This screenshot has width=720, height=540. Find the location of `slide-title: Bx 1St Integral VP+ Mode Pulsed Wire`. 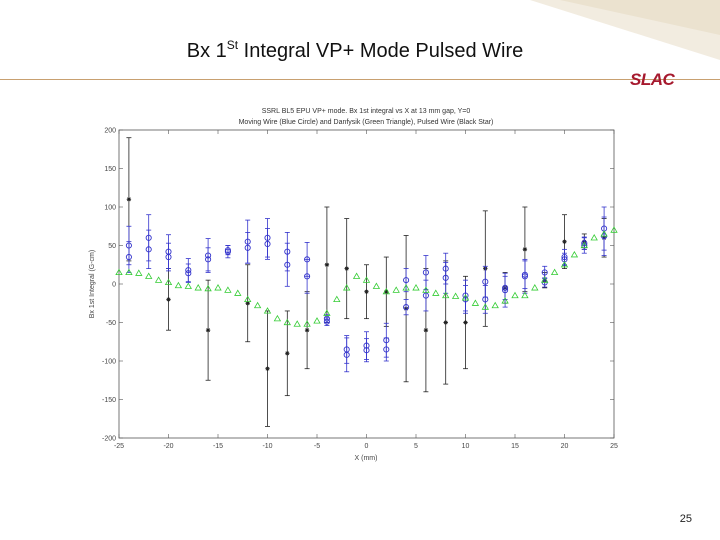

slide-title: Bx 1St Integral VP+ Mode Pulsed Wire is located at coordinates (355, 50).